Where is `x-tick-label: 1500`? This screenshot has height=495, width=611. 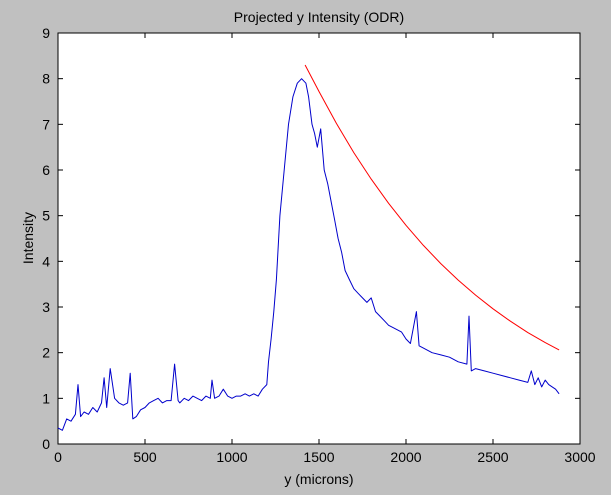
x-tick-label: 1500 is located at coordinates (318, 457).